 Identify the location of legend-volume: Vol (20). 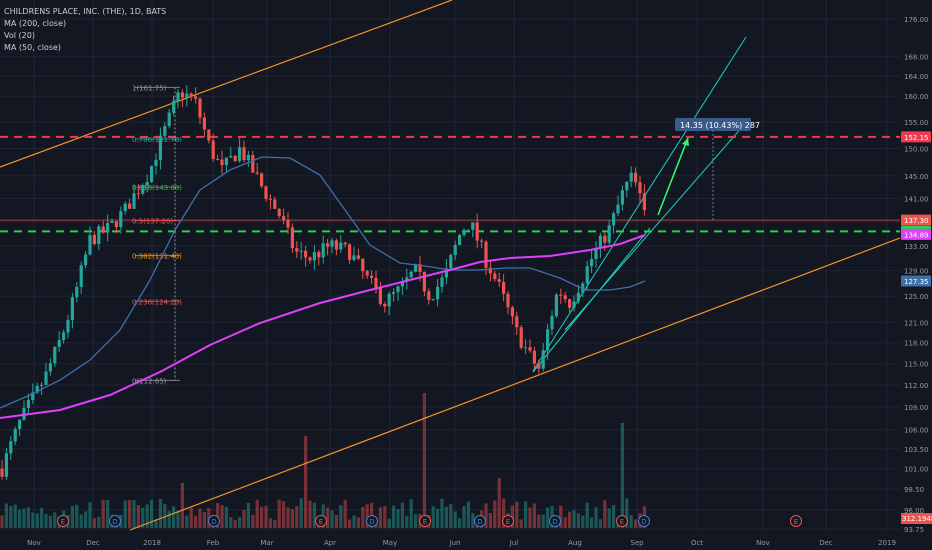
(19, 35).